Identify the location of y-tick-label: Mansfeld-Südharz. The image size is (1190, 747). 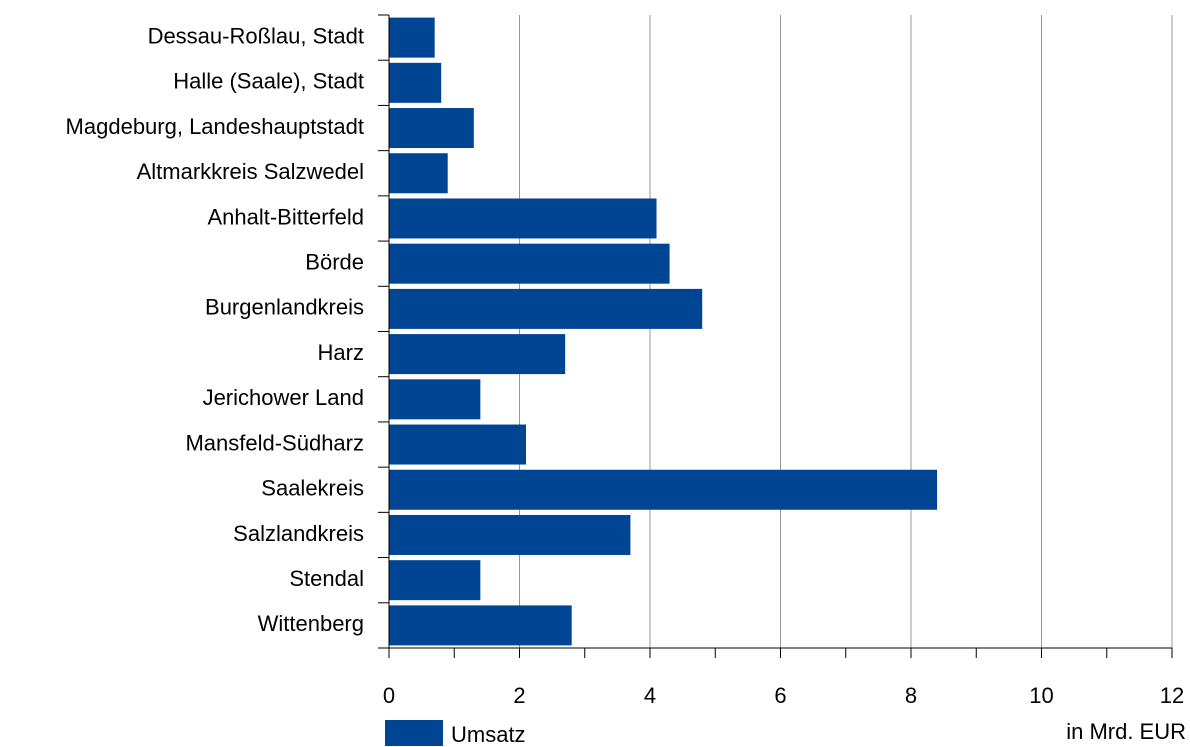
(274, 442).